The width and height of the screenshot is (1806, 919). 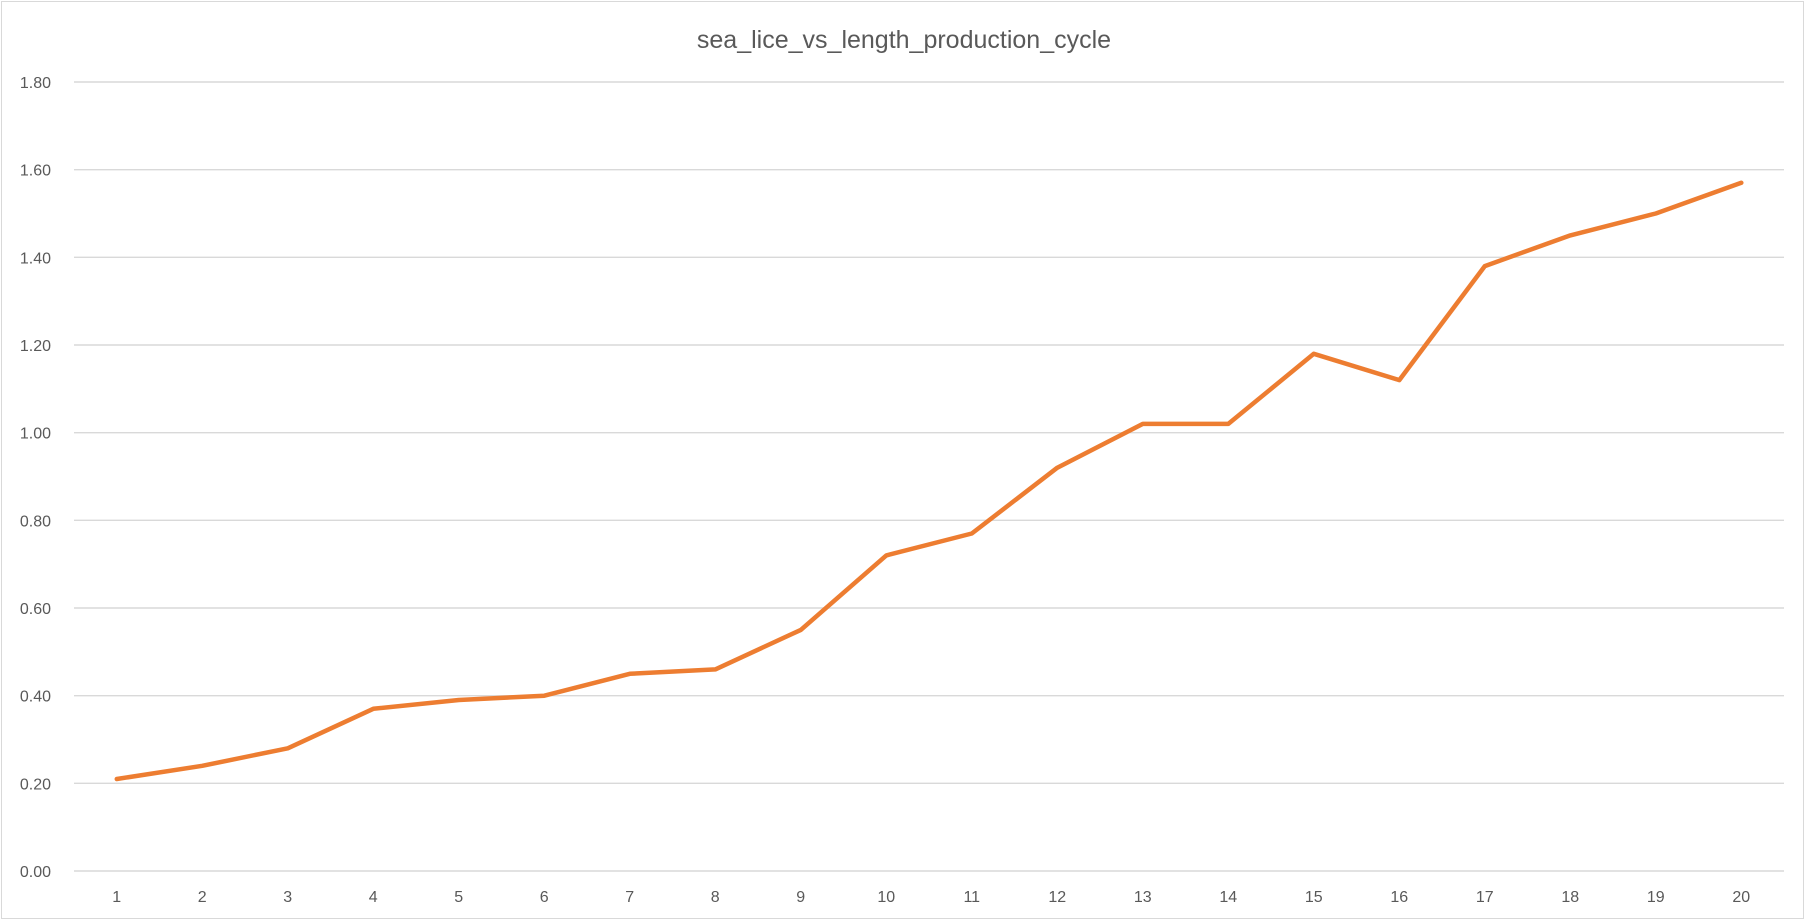 I want to click on y-axis-tick-labels: 0.00 0.20 0.40 0.60 0.80 1.00 1.20 1.40 1.60 1.80, so click(x=35, y=478).